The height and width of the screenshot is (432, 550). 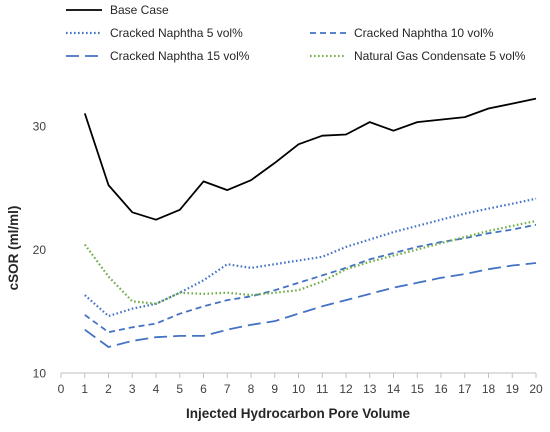 What do you see at coordinates (346, 389) in the screenshot?
I see `x-tick-label: 12` at bounding box center [346, 389].